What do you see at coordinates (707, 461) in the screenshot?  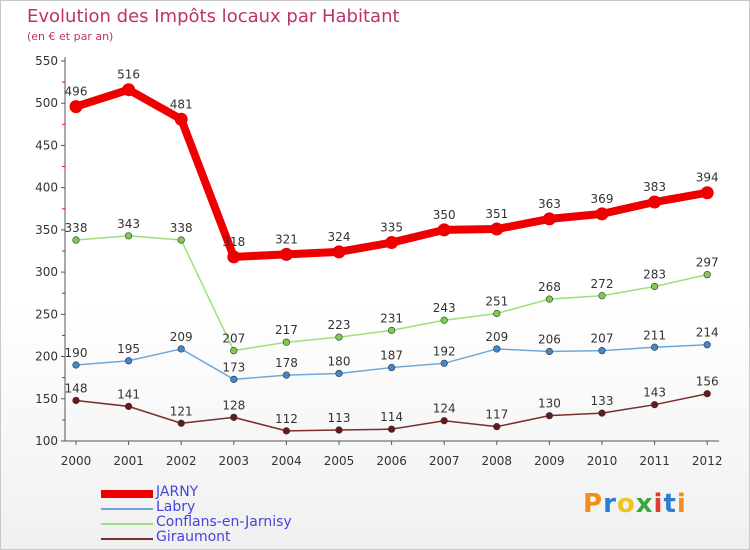 I see `x-tick-label: 2012` at bounding box center [707, 461].